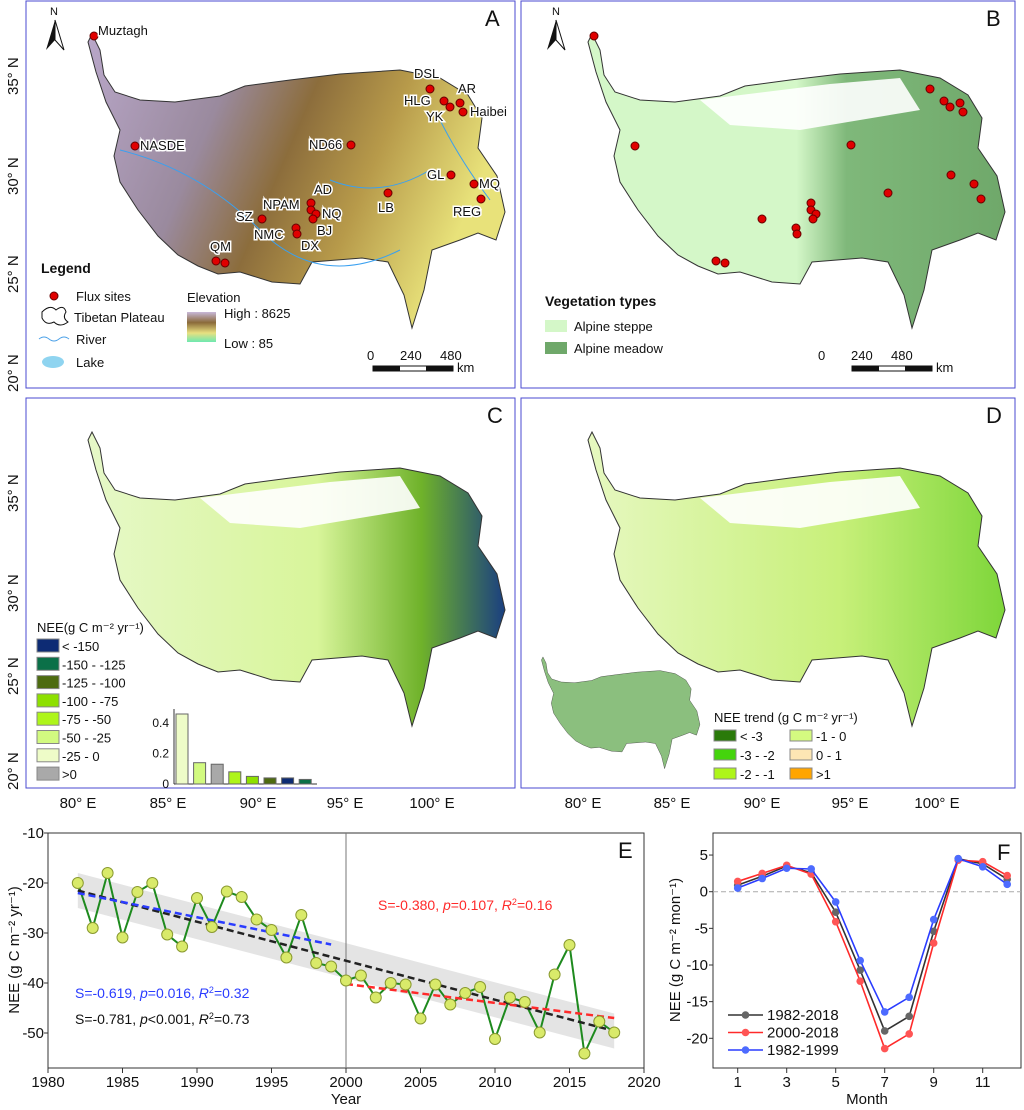  Describe the element at coordinates (831, 736) in the screenshot. I see `trend-class-label: -1 - 0` at that location.